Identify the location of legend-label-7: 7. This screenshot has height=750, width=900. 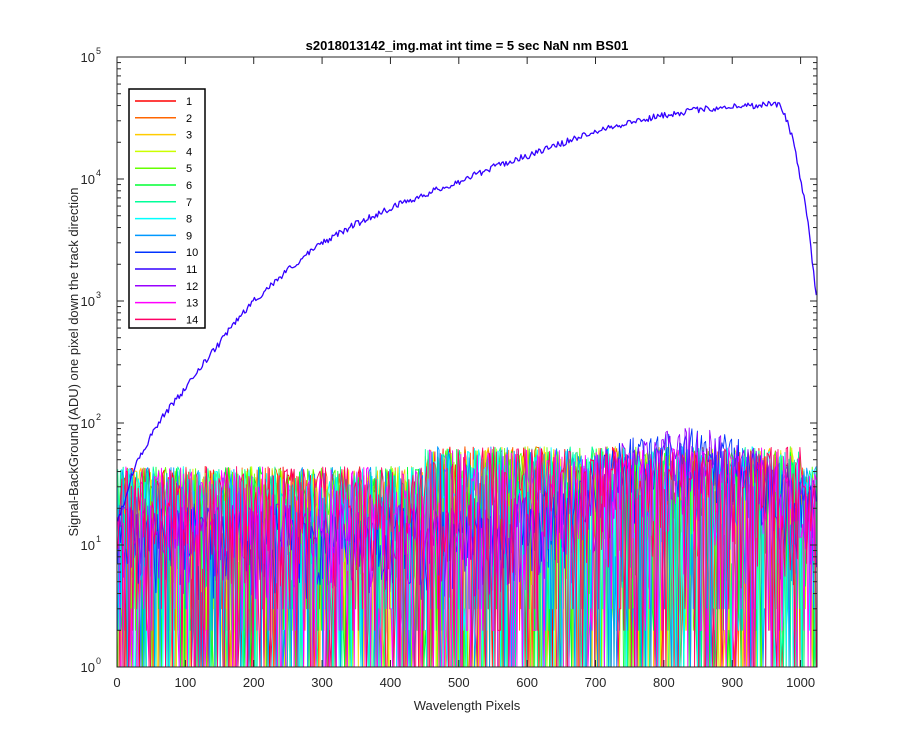
(189, 203).